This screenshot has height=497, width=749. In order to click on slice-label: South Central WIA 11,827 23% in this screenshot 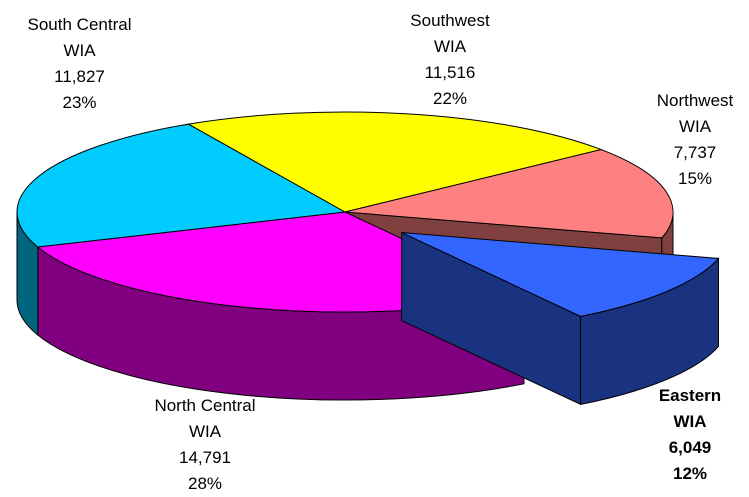, I will do `click(79, 64)`.